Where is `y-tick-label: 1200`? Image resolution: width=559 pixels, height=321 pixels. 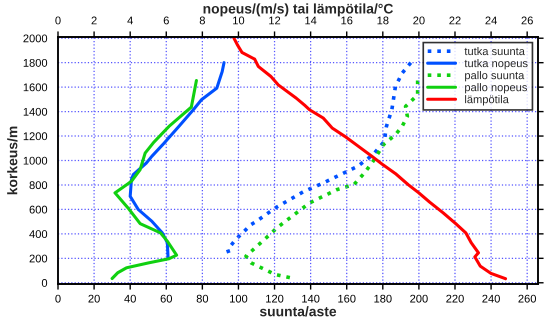 y-tick-label: 1200 is located at coordinates (36, 136).